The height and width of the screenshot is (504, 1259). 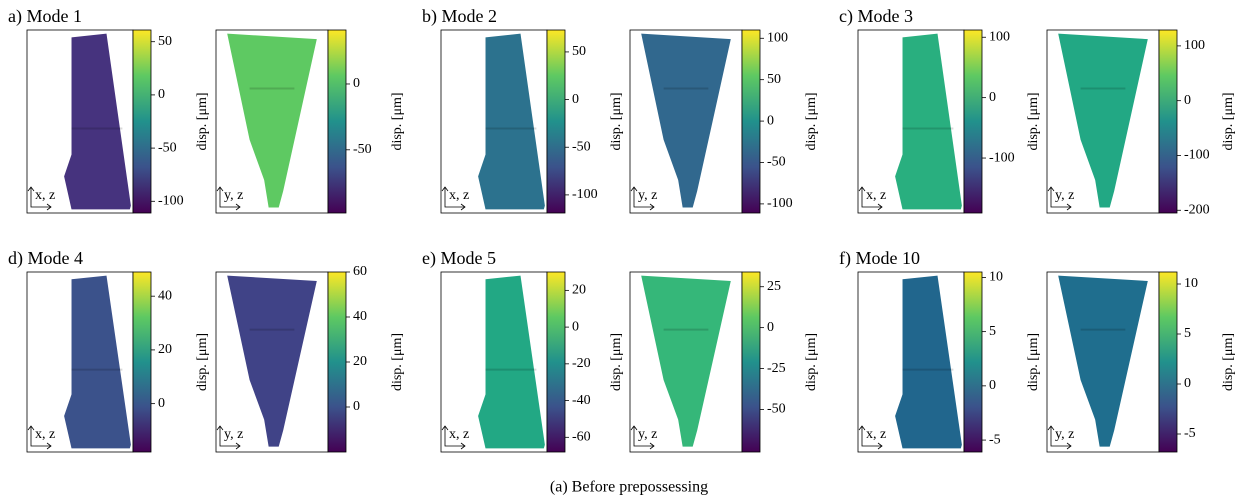 I want to click on panel-title: c) Mode 3, so click(x=876, y=16).